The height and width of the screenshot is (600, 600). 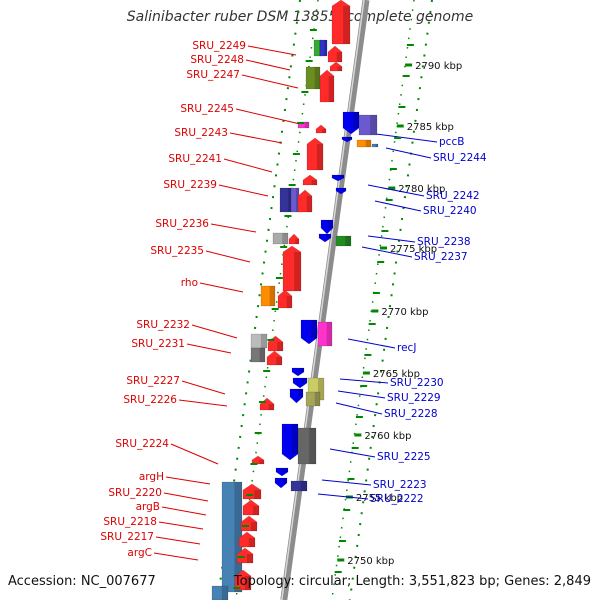 I want to click on forward-gene-label-argH: argH, so click(x=151, y=477).